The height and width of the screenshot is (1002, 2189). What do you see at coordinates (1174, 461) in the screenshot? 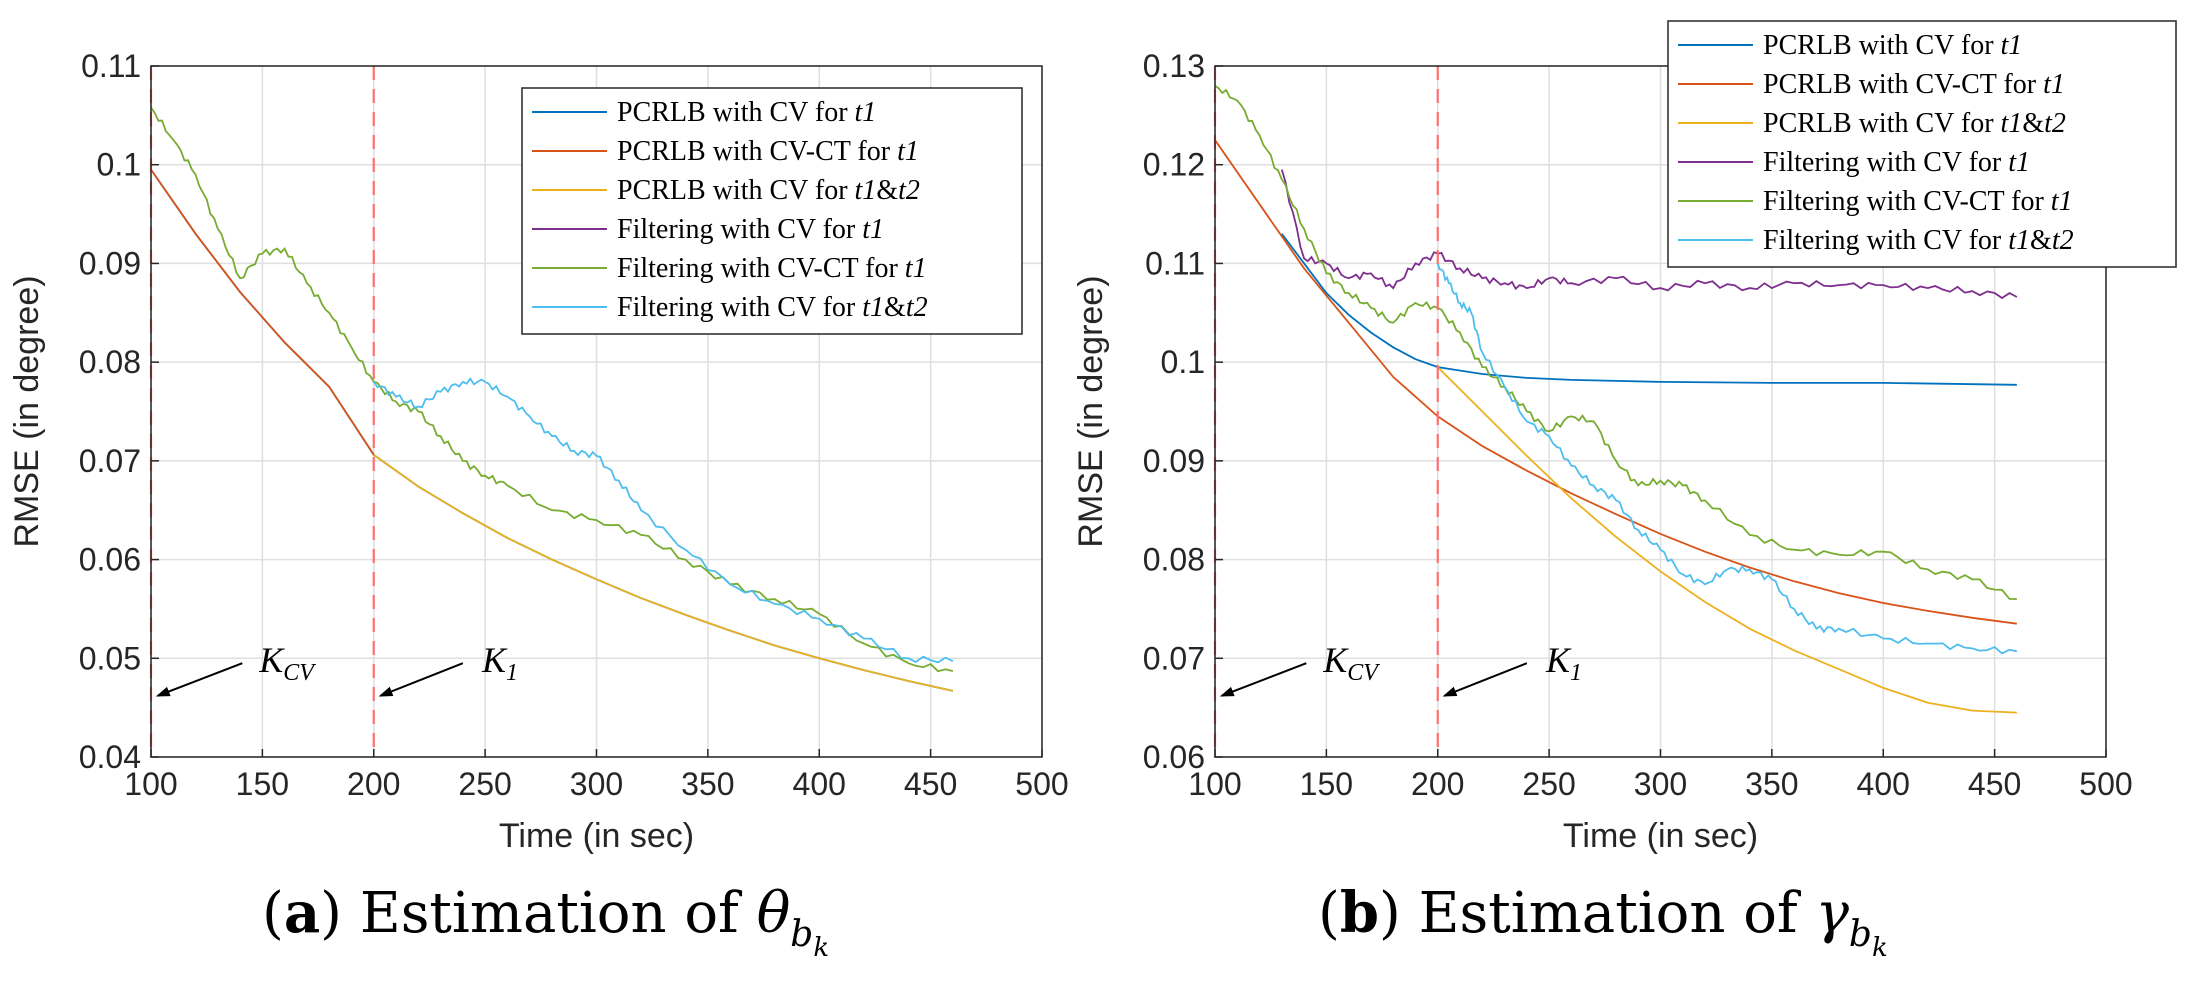
I see `y-tick-label: 0.09` at bounding box center [1174, 461].